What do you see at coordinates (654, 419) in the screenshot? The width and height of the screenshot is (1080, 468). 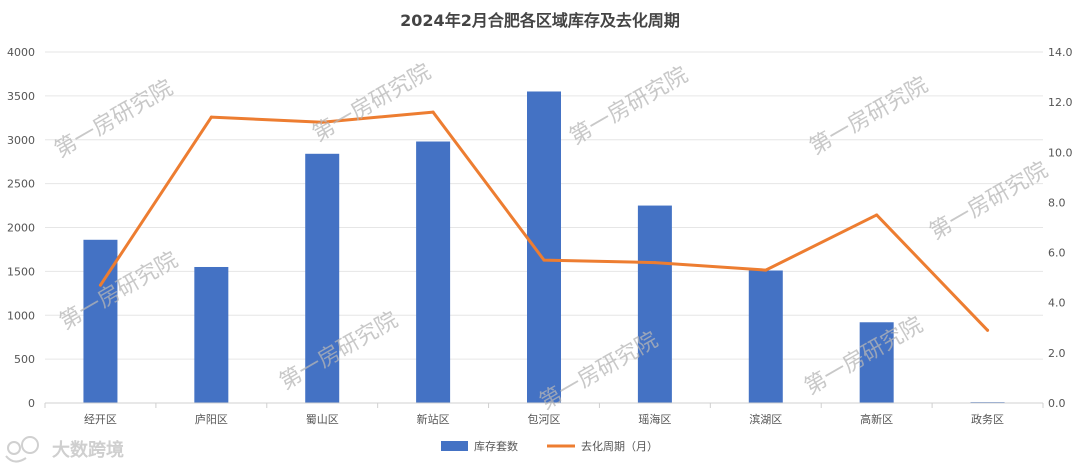 I see `x-tick-label: 瑶海区` at bounding box center [654, 419].